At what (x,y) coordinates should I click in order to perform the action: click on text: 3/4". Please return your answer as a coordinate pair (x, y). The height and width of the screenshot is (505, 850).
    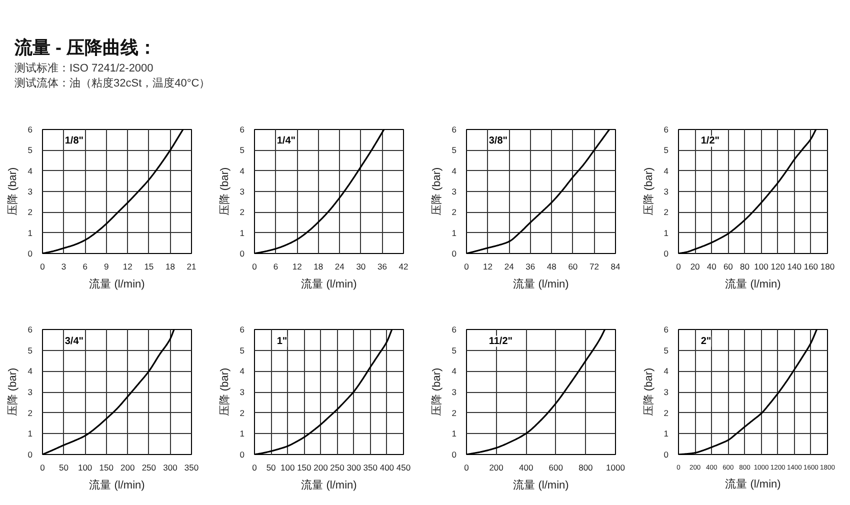
    Looking at the image, I should click on (74, 341).